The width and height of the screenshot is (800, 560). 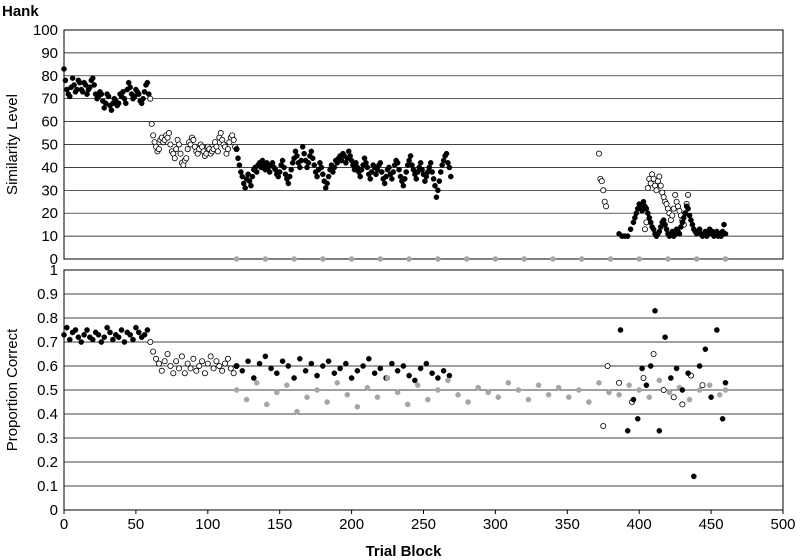 What do you see at coordinates (351, 524) in the screenshot?
I see `x-tick-label: 200` at bounding box center [351, 524].